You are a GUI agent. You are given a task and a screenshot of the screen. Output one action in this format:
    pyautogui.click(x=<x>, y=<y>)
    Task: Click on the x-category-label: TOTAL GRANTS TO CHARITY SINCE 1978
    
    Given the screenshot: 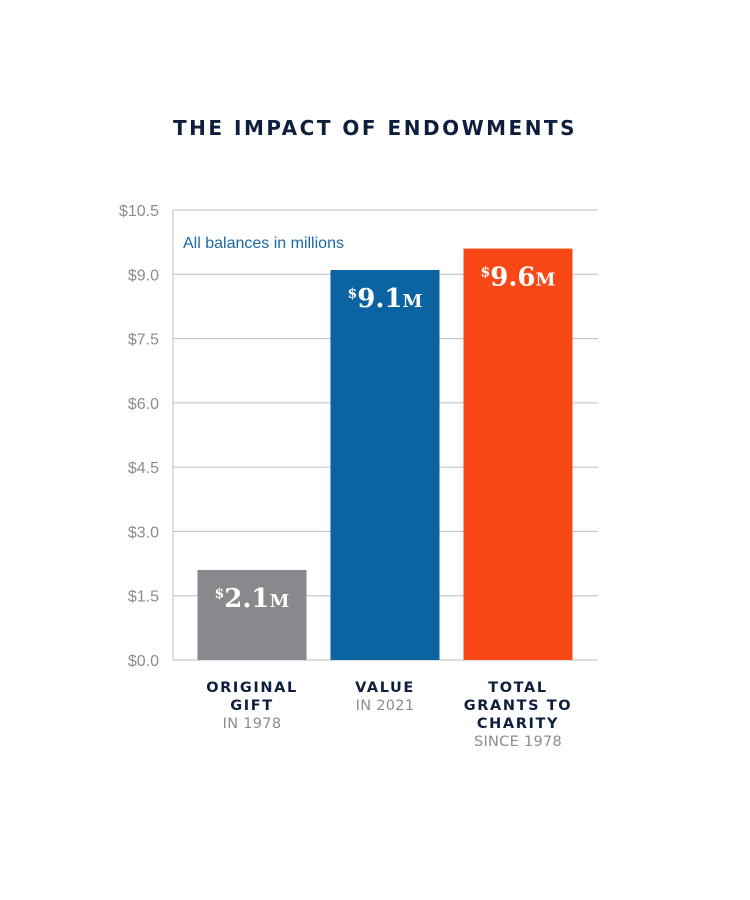 What is the action you would take?
    pyautogui.click(x=518, y=715)
    